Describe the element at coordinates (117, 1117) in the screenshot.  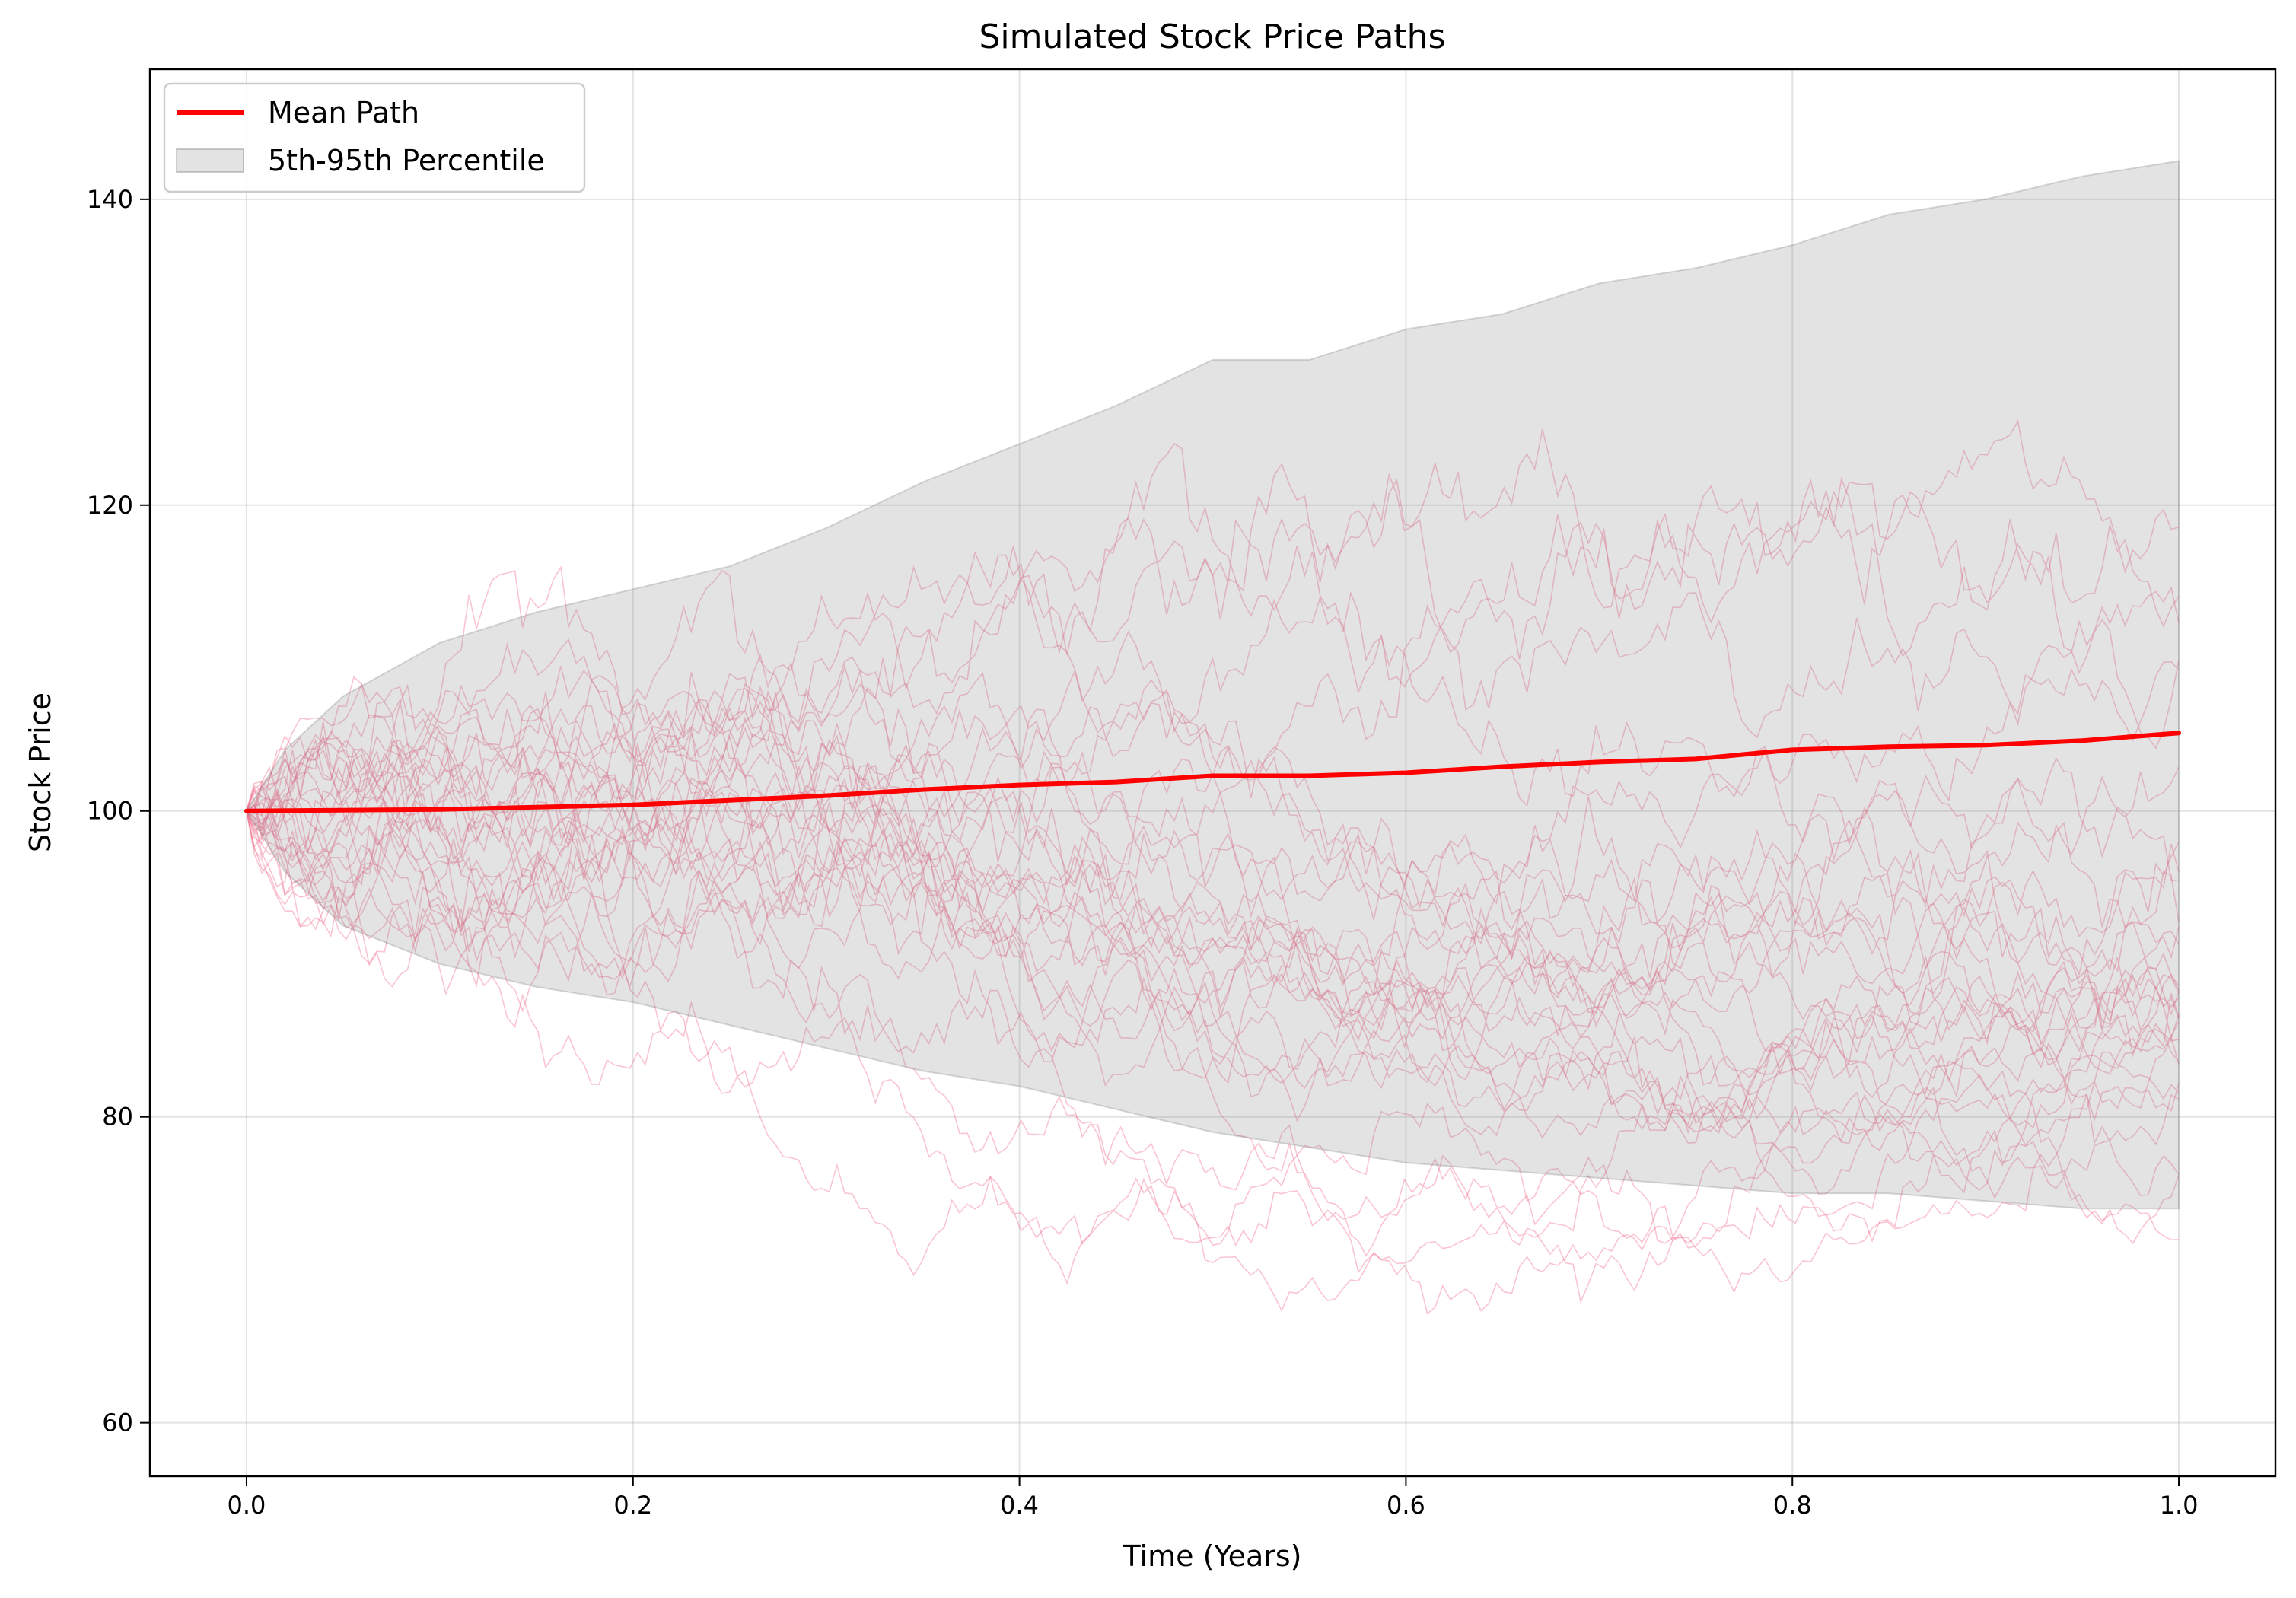
I see `y-tick-label: 80` at that location.